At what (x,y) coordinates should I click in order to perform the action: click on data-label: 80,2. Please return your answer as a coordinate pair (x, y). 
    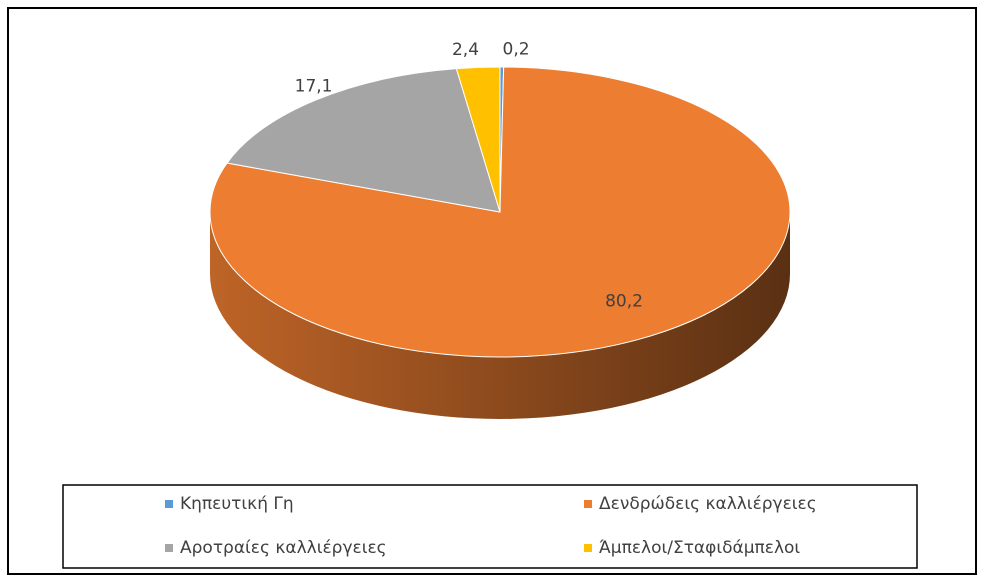
    Looking at the image, I should click on (624, 301).